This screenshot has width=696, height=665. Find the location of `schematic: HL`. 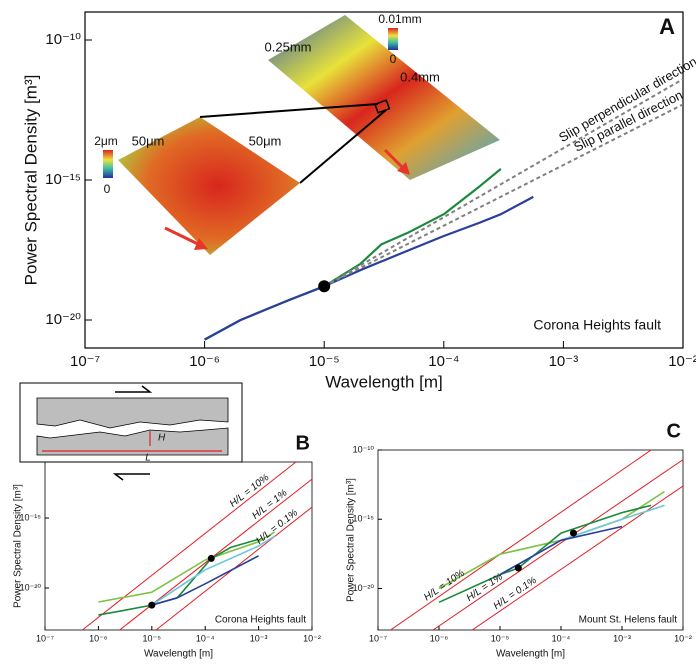

schematic: HL is located at coordinates (131, 431).